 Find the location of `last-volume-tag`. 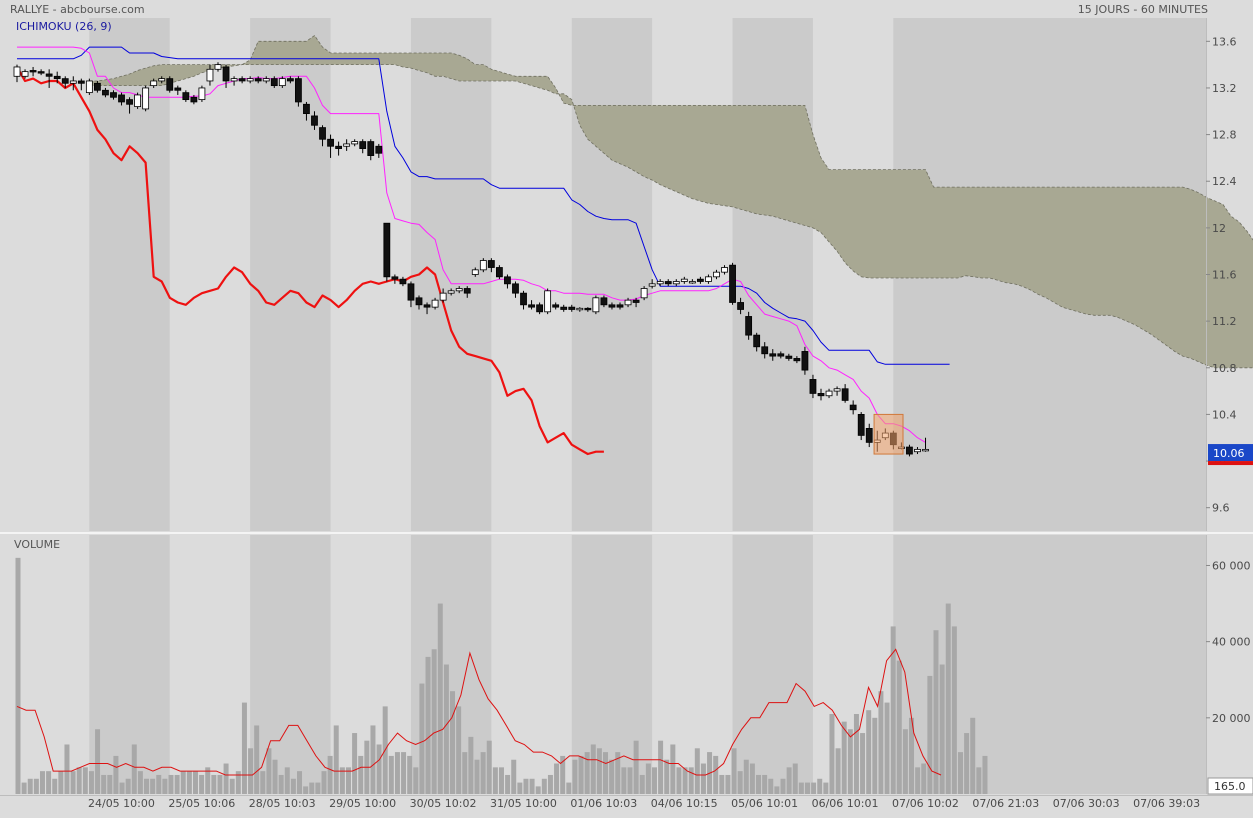

last-volume-tag is located at coordinates (1230, 786).